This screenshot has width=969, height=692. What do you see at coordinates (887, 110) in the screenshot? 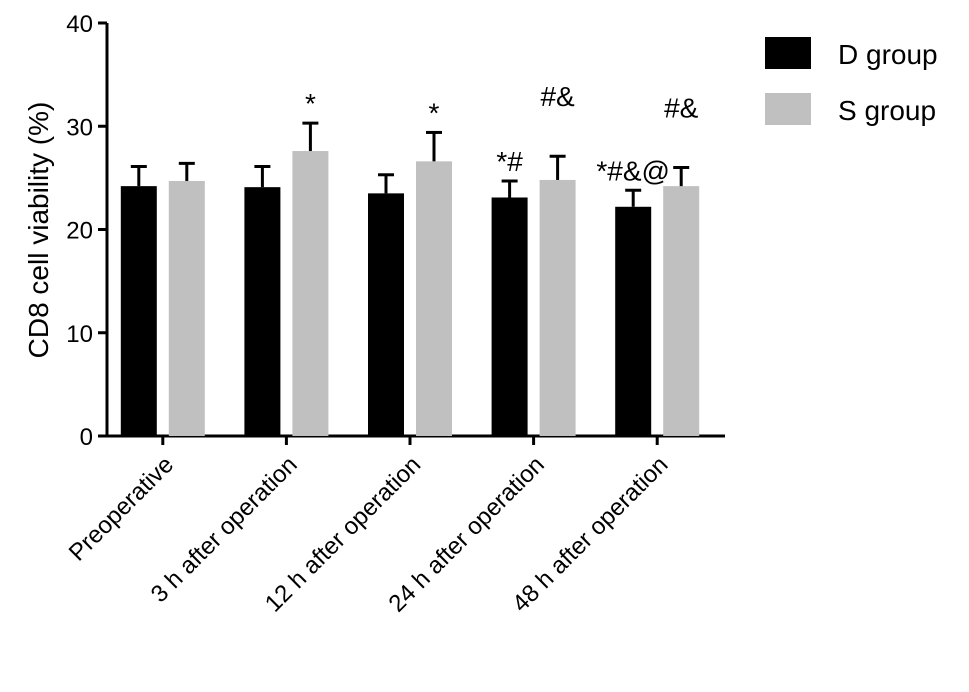
I see `legend-label: S group` at bounding box center [887, 110].